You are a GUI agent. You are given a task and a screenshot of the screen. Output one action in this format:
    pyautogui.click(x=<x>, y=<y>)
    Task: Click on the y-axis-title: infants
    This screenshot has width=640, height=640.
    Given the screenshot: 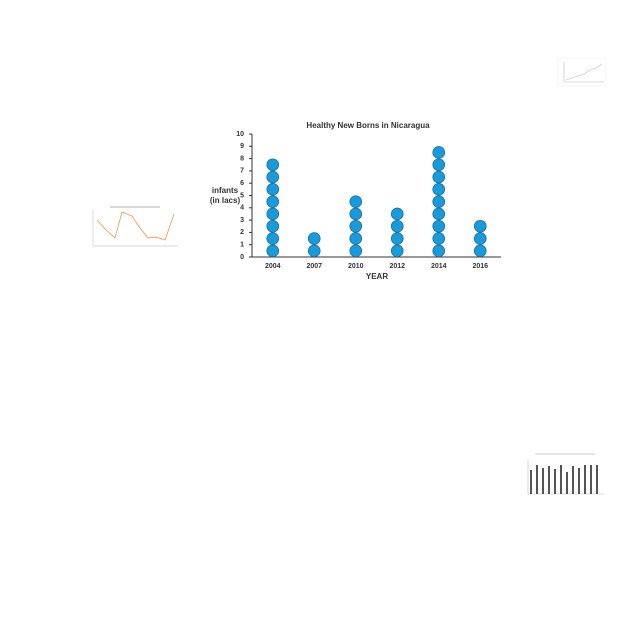 What is the action you would take?
    pyautogui.click(x=225, y=190)
    